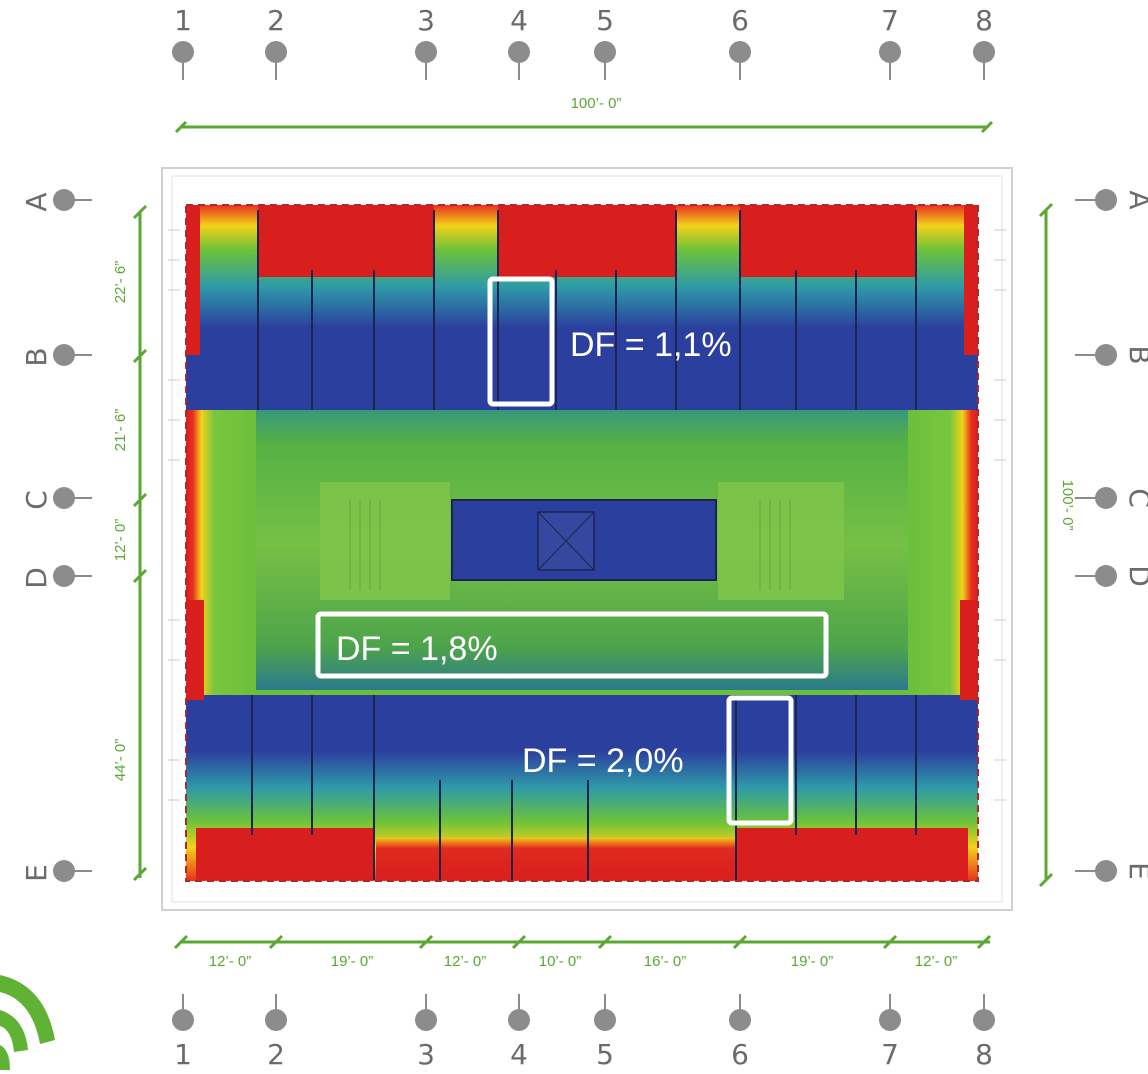  Describe the element at coordinates (812, 961) in the screenshot. I see `bay-x-6-label: 19’- 0”` at that location.